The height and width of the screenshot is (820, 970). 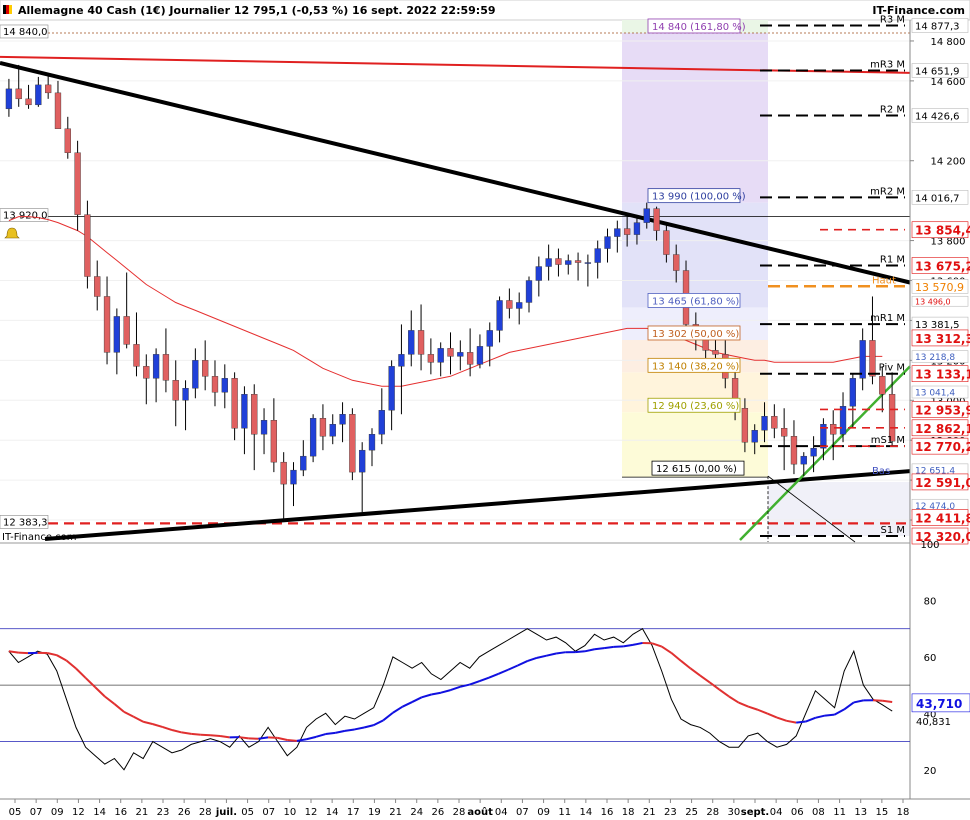 What do you see at coordinates (15, 812) in the screenshot?
I see `x-tick-label: 05` at bounding box center [15, 812].